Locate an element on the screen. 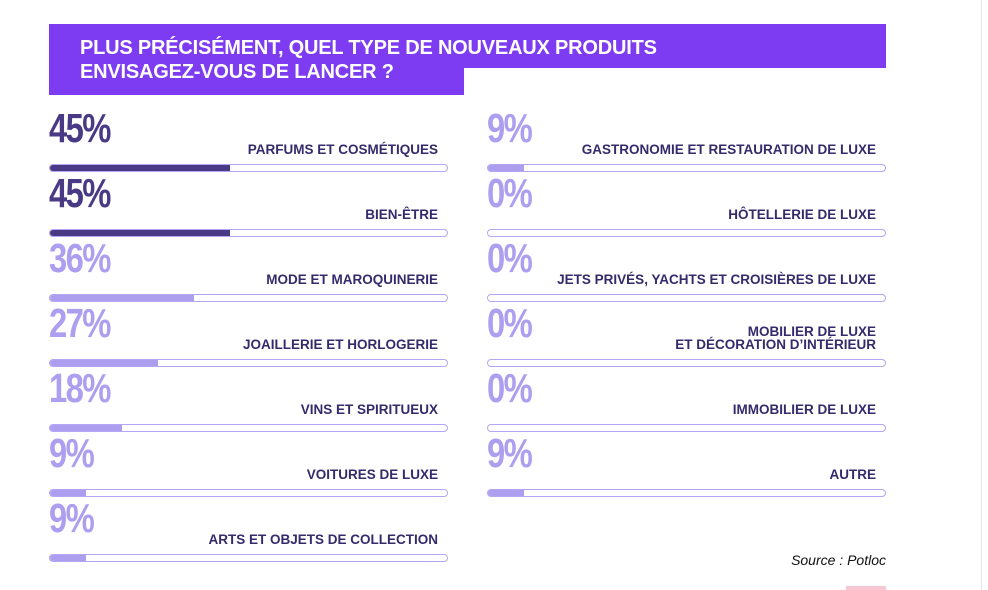  category-label: PARFUMS ET COSMÉTIQUES is located at coordinates (342, 149).